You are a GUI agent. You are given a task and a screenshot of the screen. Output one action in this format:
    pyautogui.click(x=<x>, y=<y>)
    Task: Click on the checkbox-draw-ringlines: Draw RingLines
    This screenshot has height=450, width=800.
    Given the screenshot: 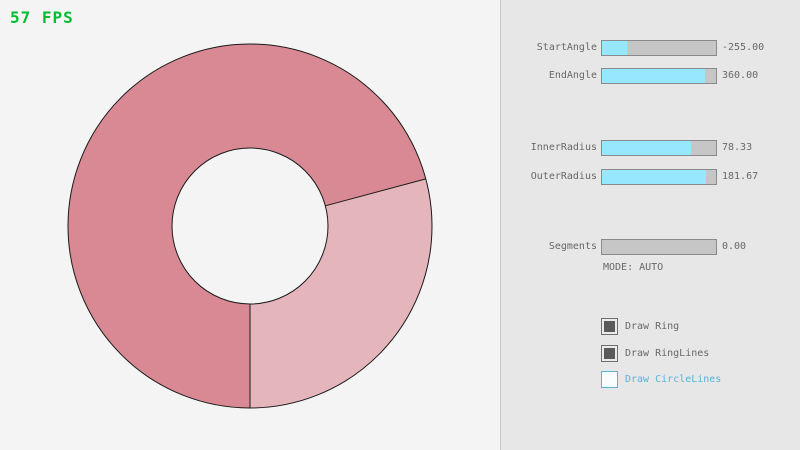 What is the action you would take?
    pyautogui.click(x=655, y=353)
    